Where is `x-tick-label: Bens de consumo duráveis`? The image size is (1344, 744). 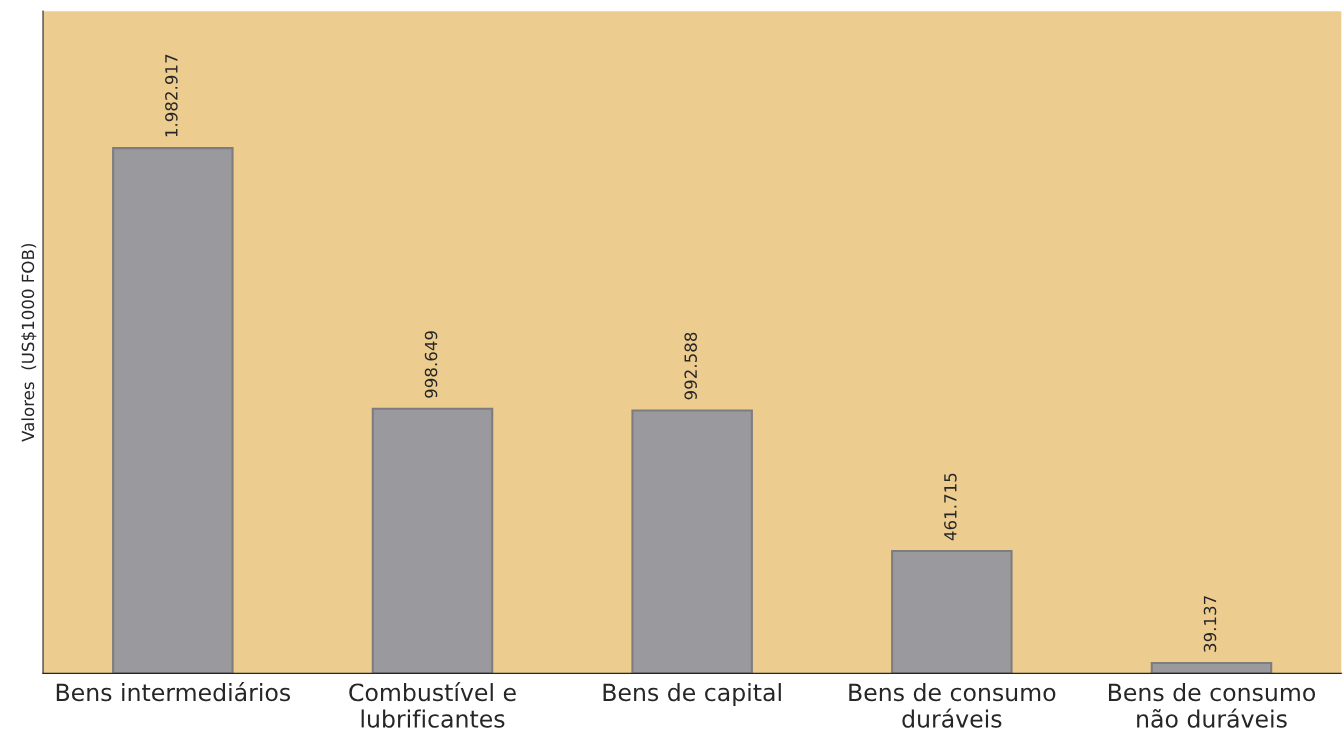
x-tick-label: Bens de consumo duráveis is located at coordinates (952, 705).